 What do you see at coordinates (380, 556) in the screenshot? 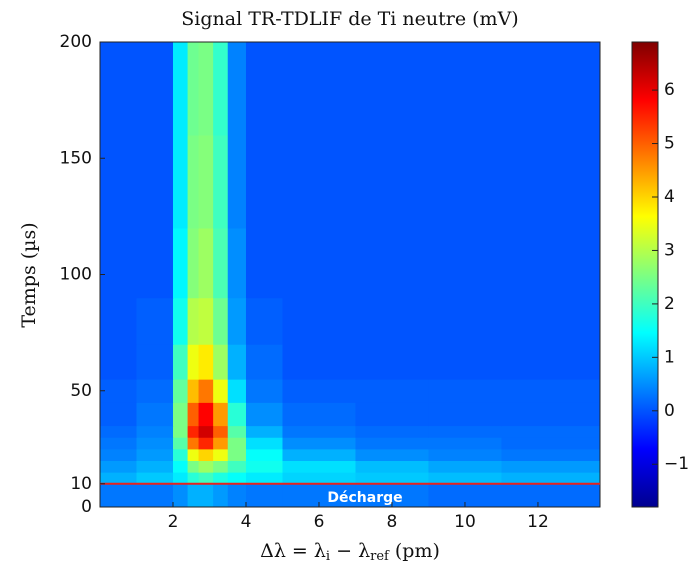
I see `x-axis-label-part: ref` at bounding box center [380, 556].